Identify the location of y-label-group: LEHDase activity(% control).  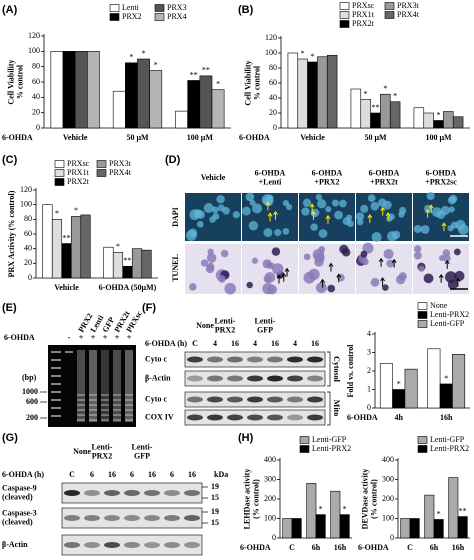
(251, 499).